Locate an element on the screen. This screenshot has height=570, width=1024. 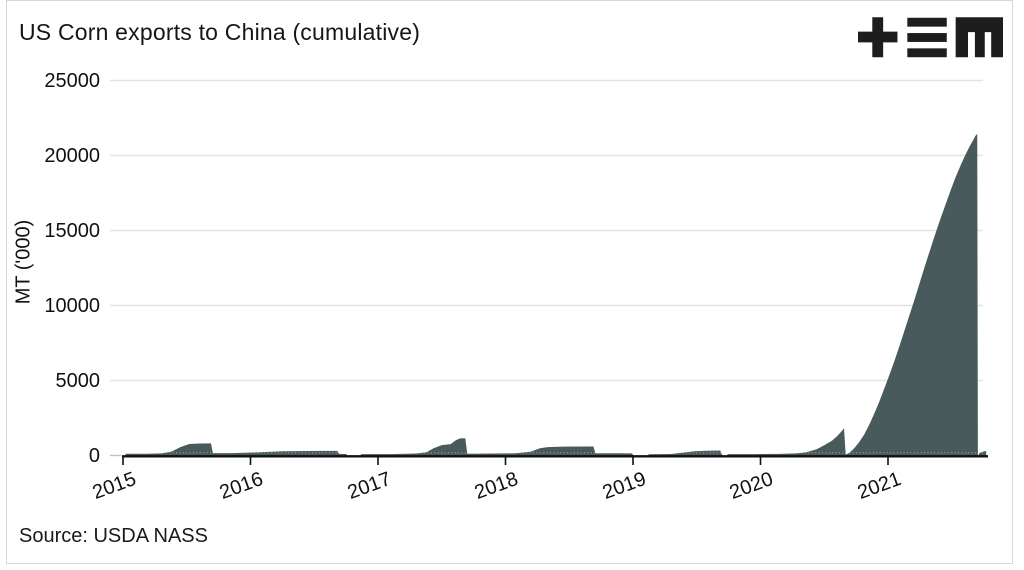
tem-logo-icon is located at coordinates (931, 37).